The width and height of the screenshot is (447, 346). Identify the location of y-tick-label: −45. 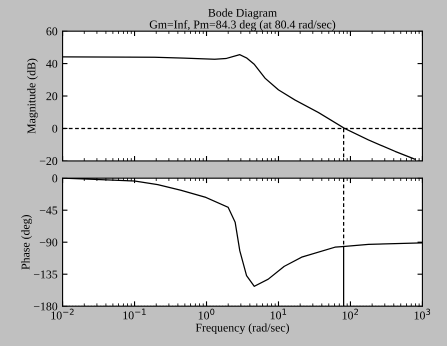
(49, 210).